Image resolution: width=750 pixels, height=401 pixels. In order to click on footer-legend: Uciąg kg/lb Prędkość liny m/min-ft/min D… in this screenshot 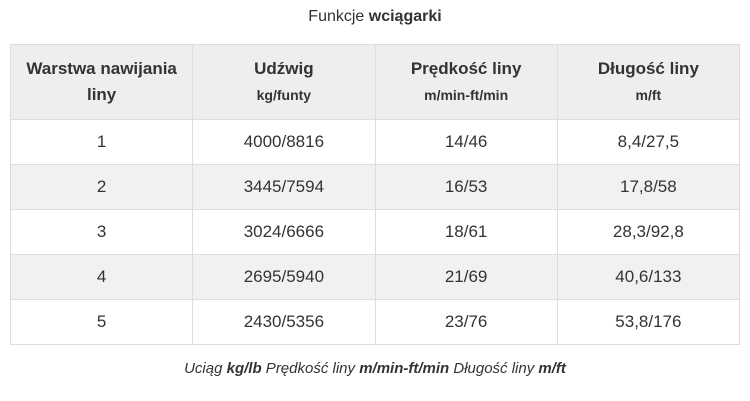, I will do `click(375, 368)`.